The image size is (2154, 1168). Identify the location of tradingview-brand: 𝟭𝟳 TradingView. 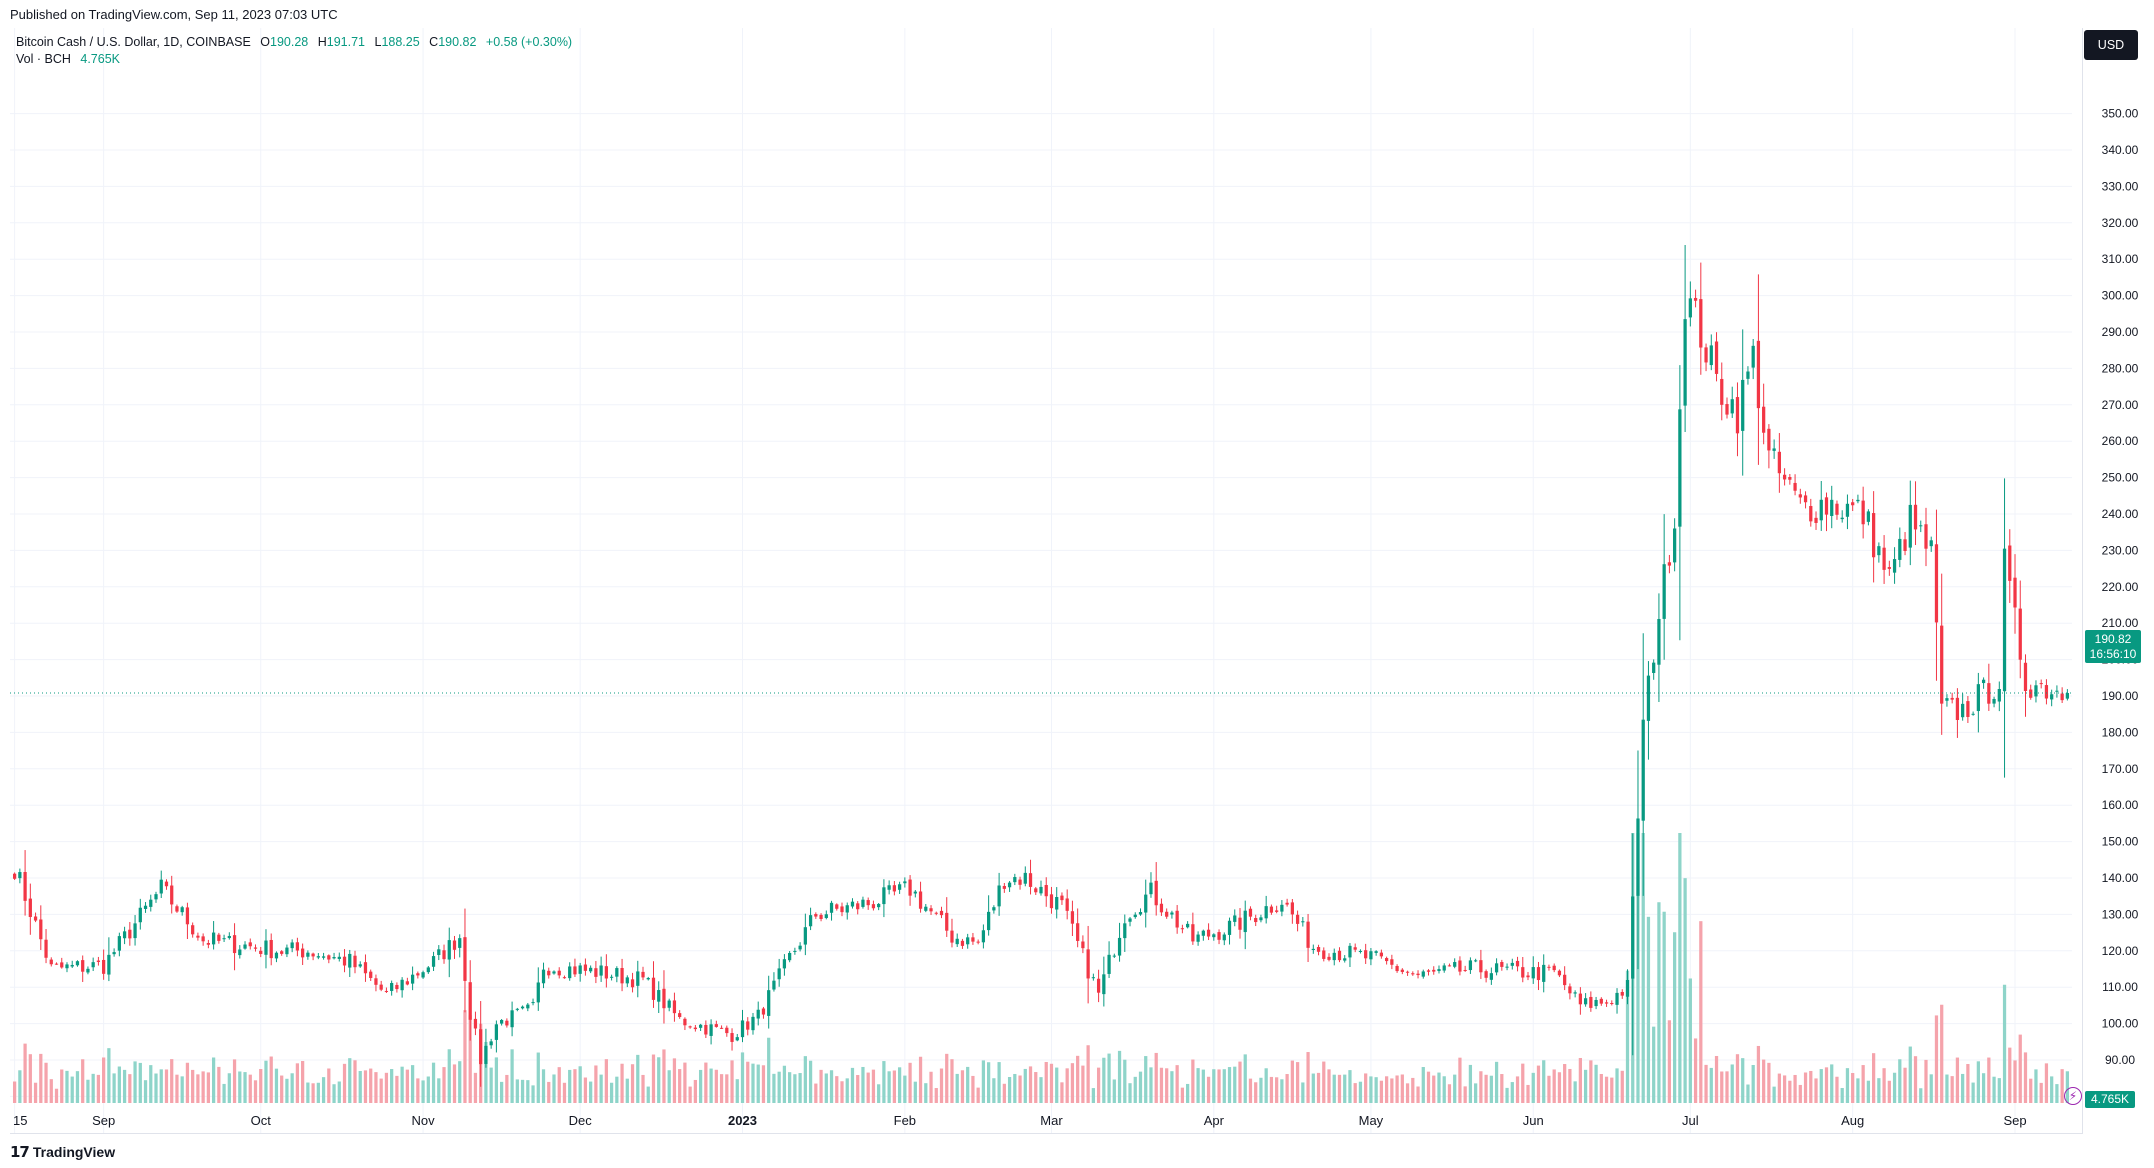
(62, 1152).